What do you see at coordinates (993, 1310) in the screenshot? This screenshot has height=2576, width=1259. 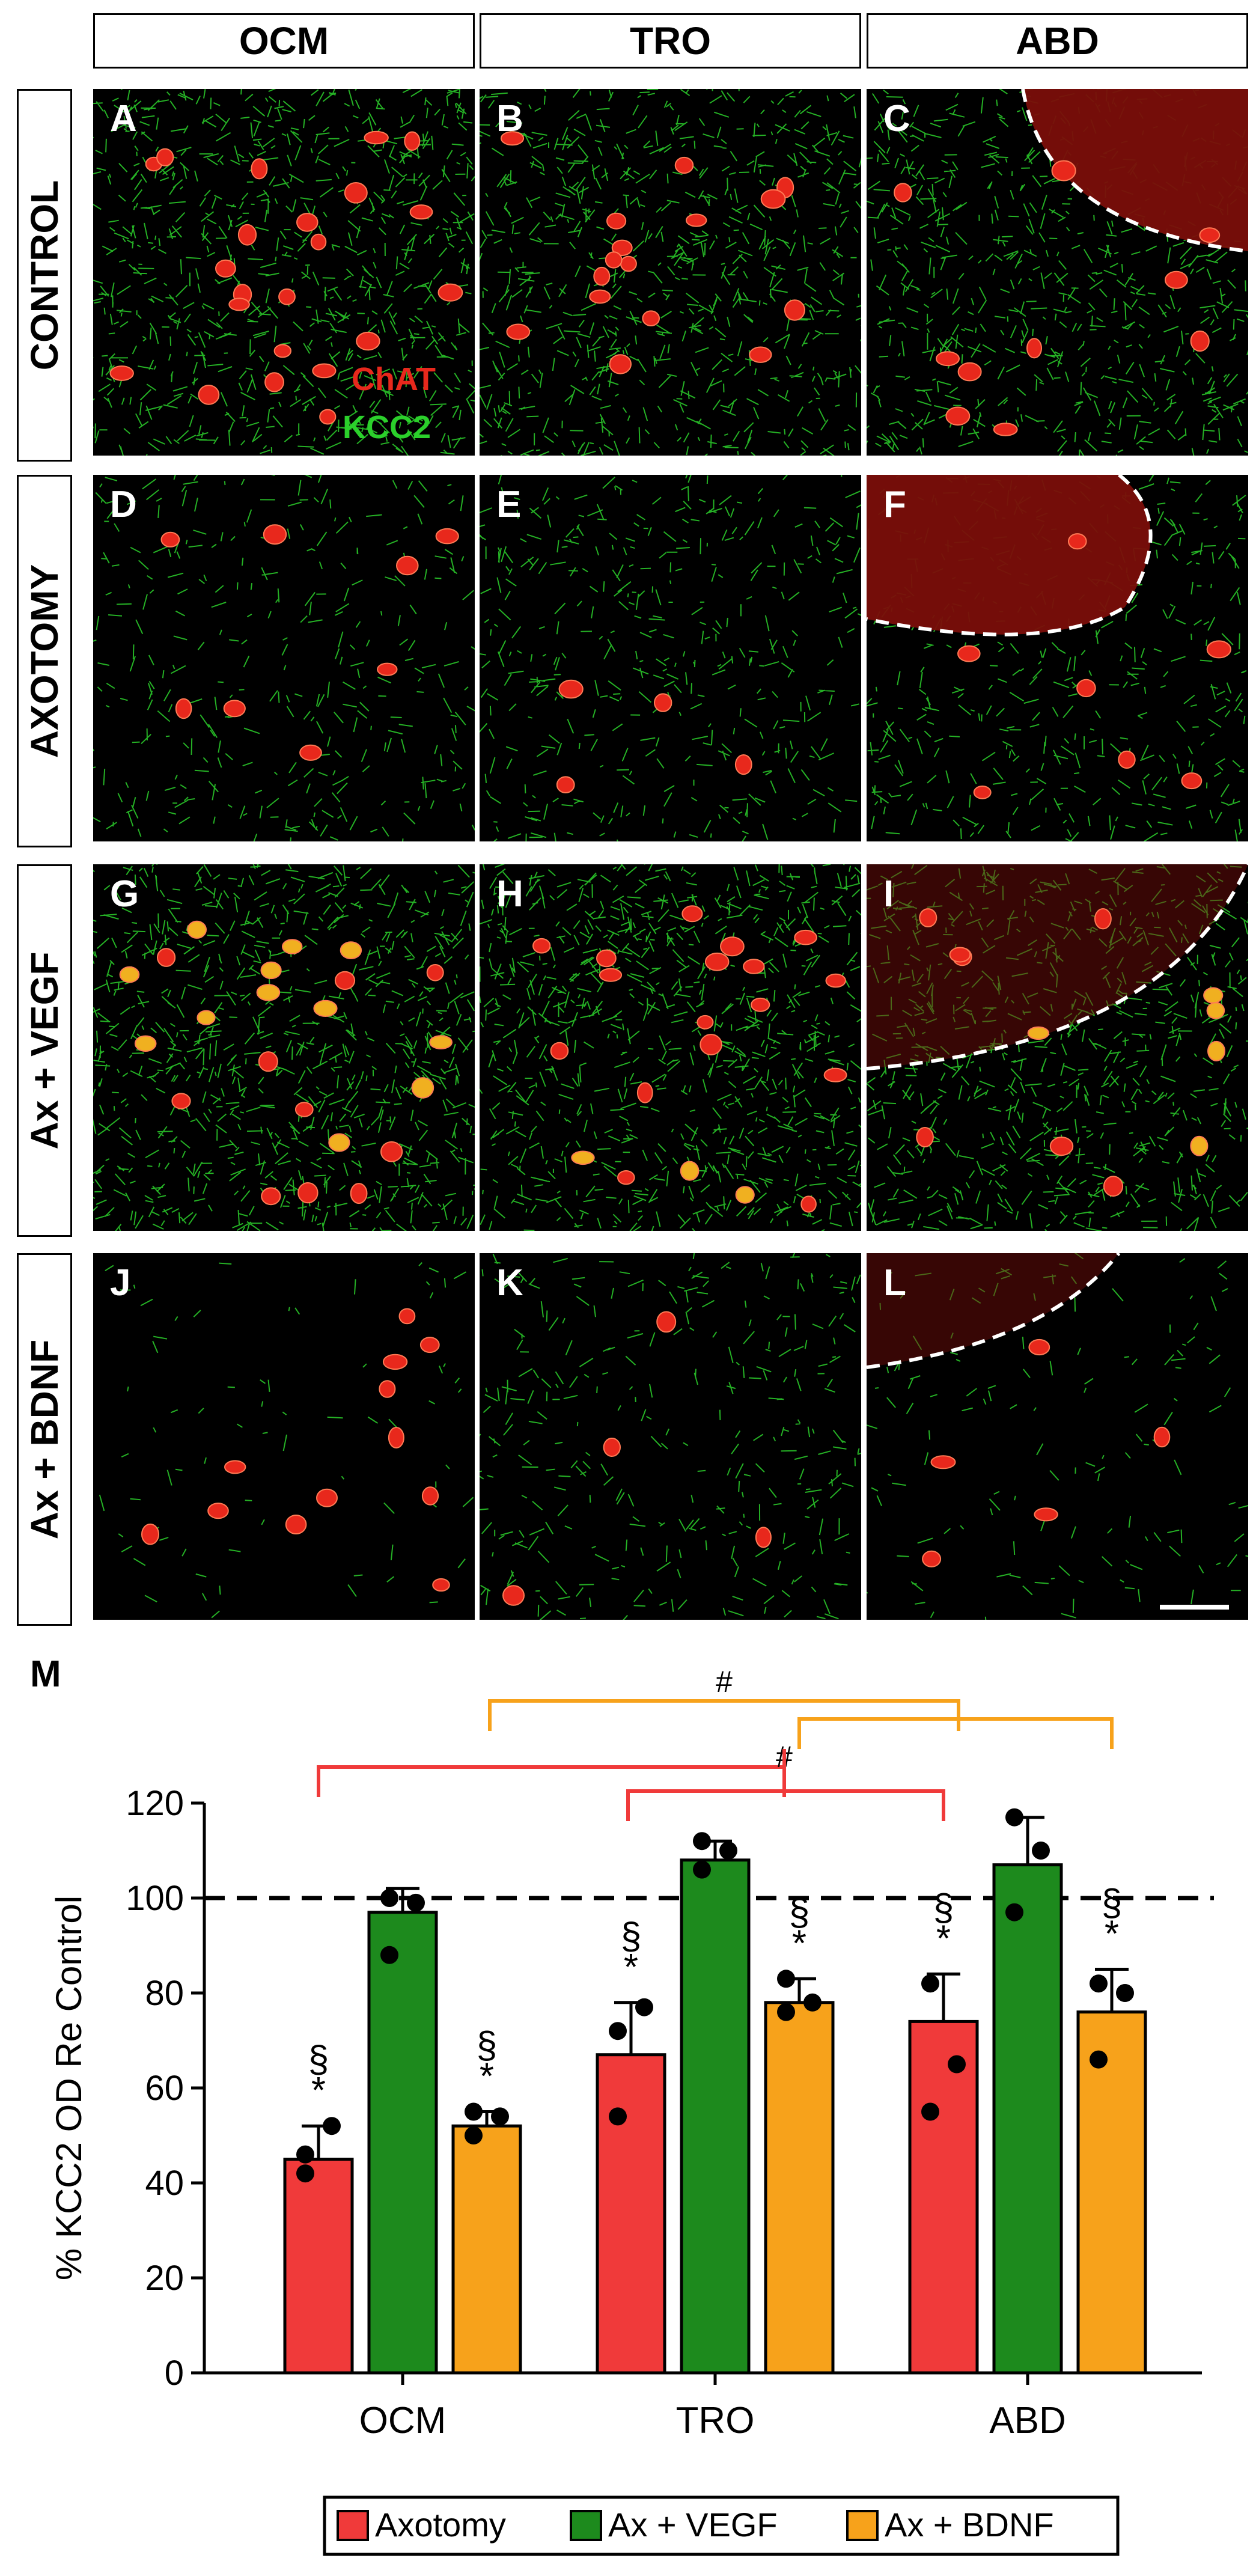 I see `nerve-root-region` at bounding box center [993, 1310].